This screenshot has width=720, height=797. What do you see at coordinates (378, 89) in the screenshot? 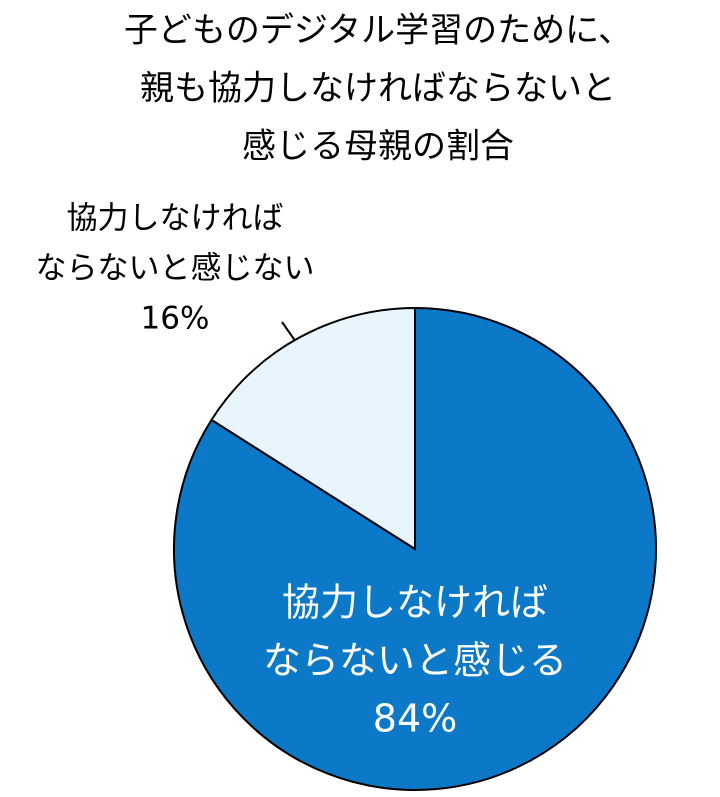
I see `chart-title: 親も協力しなければならないと` at bounding box center [378, 89].